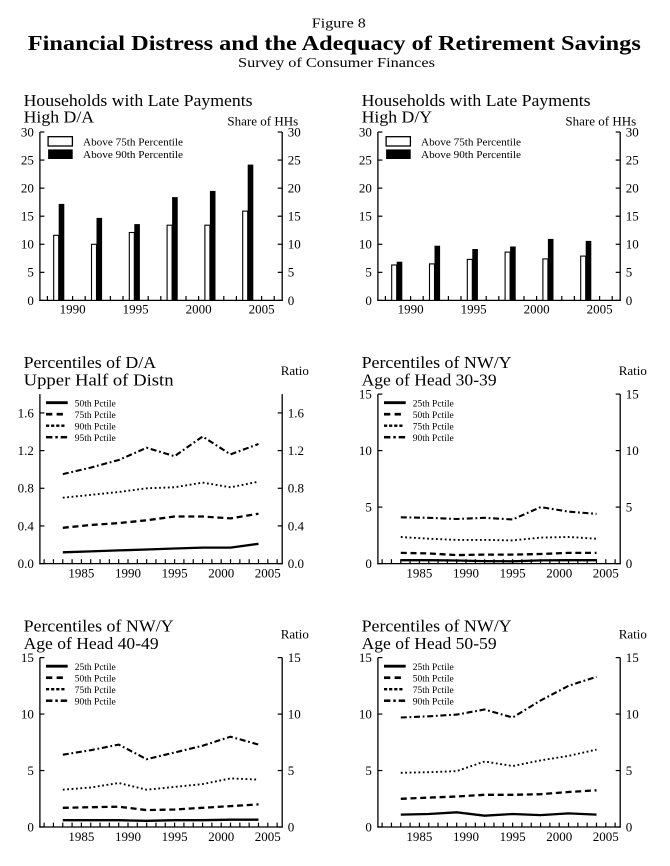 Image resolution: width=670 pixels, height=866 pixels. I want to click on svg-text: Share of HHs, so click(262, 121).